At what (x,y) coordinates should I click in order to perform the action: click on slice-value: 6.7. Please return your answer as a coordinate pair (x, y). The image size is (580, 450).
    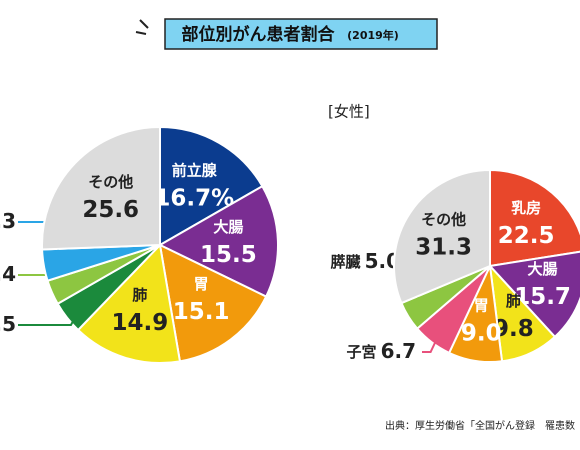
    Looking at the image, I should click on (398, 351).